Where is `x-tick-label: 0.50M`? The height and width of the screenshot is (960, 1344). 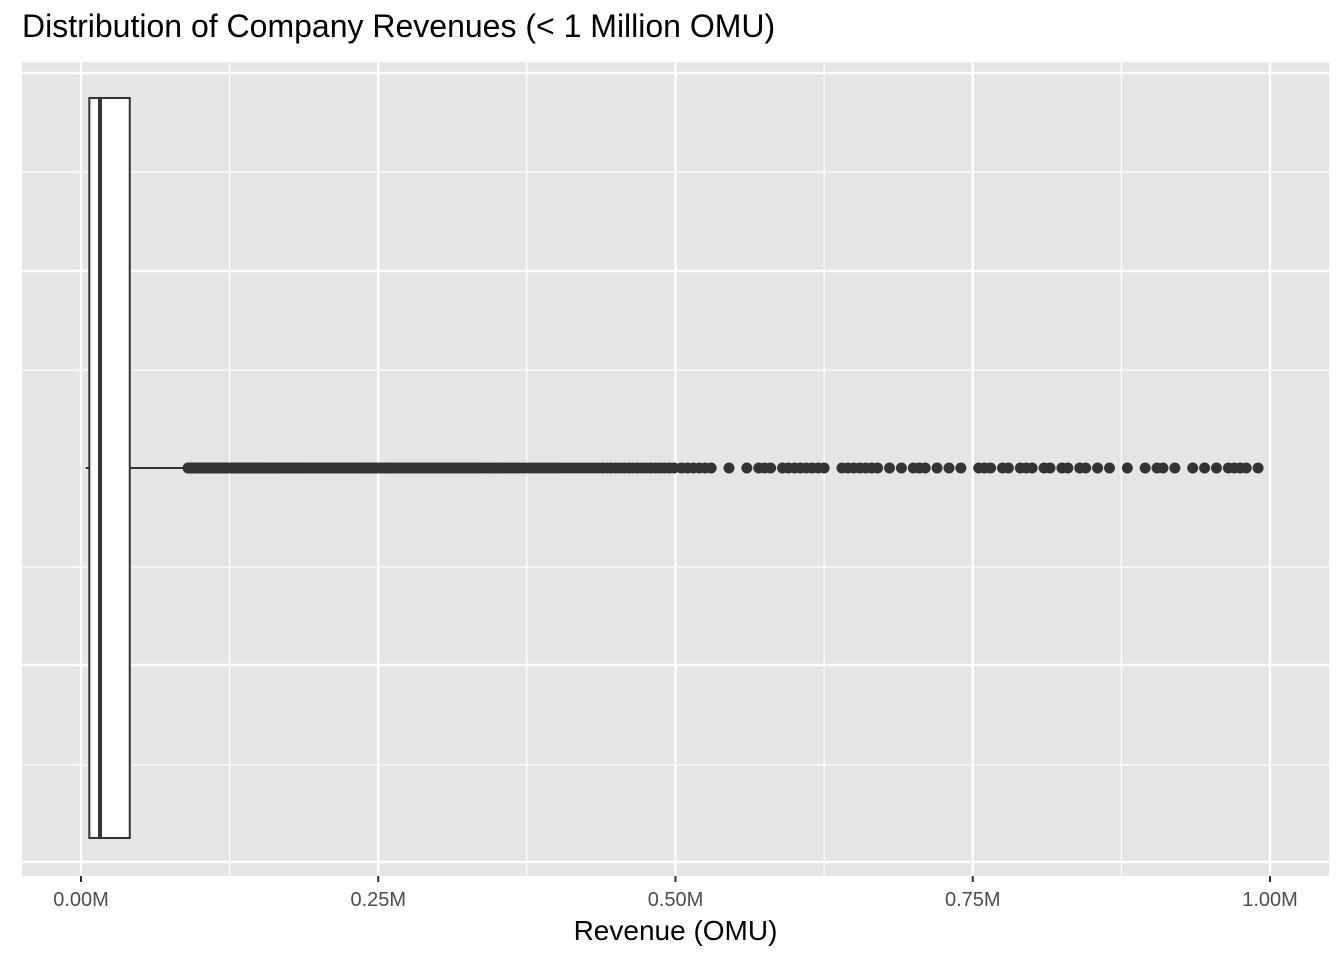
x-tick-label: 0.50M is located at coordinates (676, 900).